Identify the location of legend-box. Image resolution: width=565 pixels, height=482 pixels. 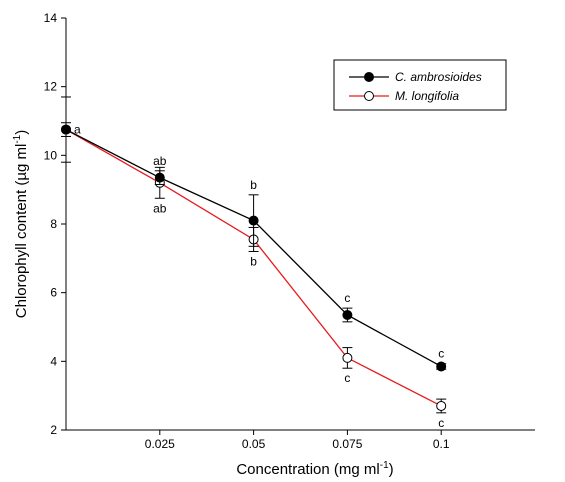
(420, 85).